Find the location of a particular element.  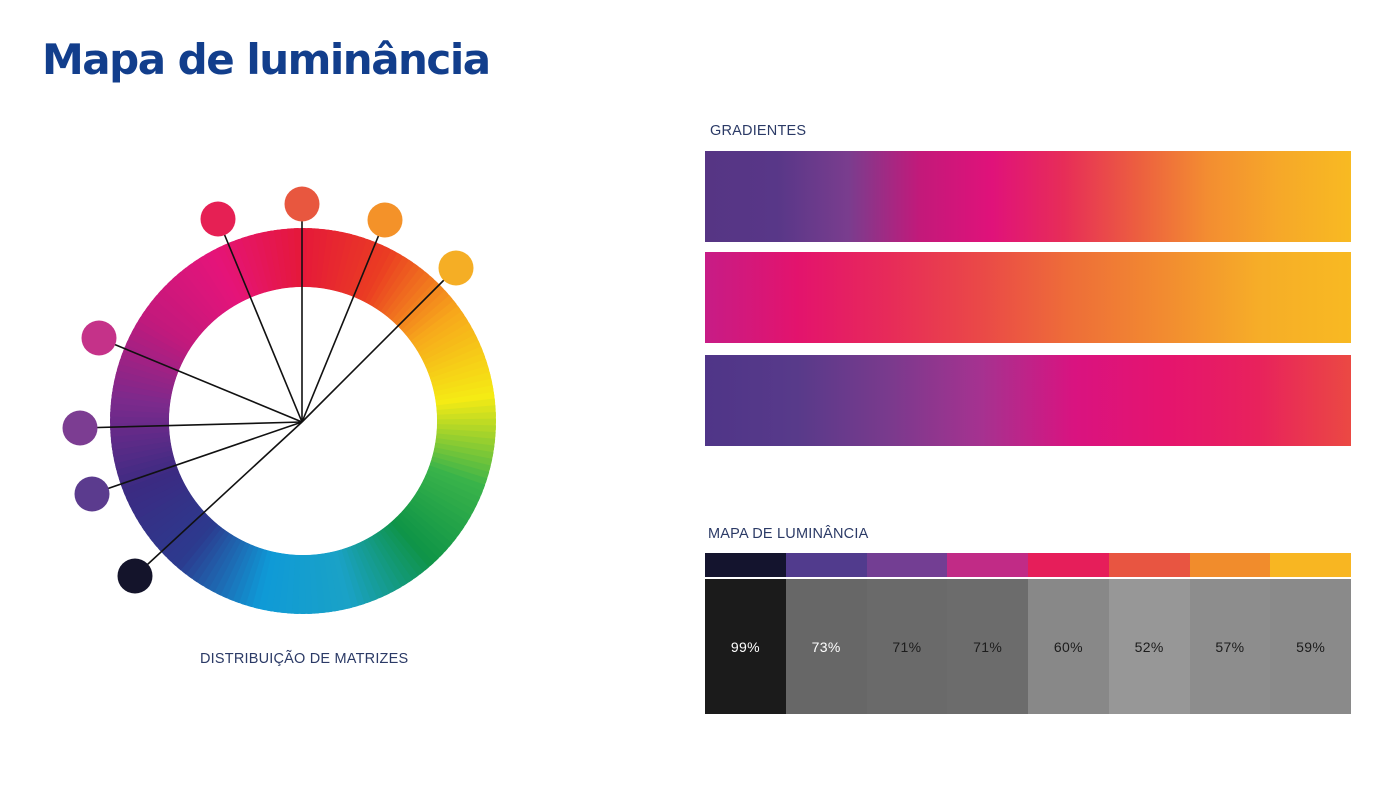

luminance-column: 99% is located at coordinates (745, 633).